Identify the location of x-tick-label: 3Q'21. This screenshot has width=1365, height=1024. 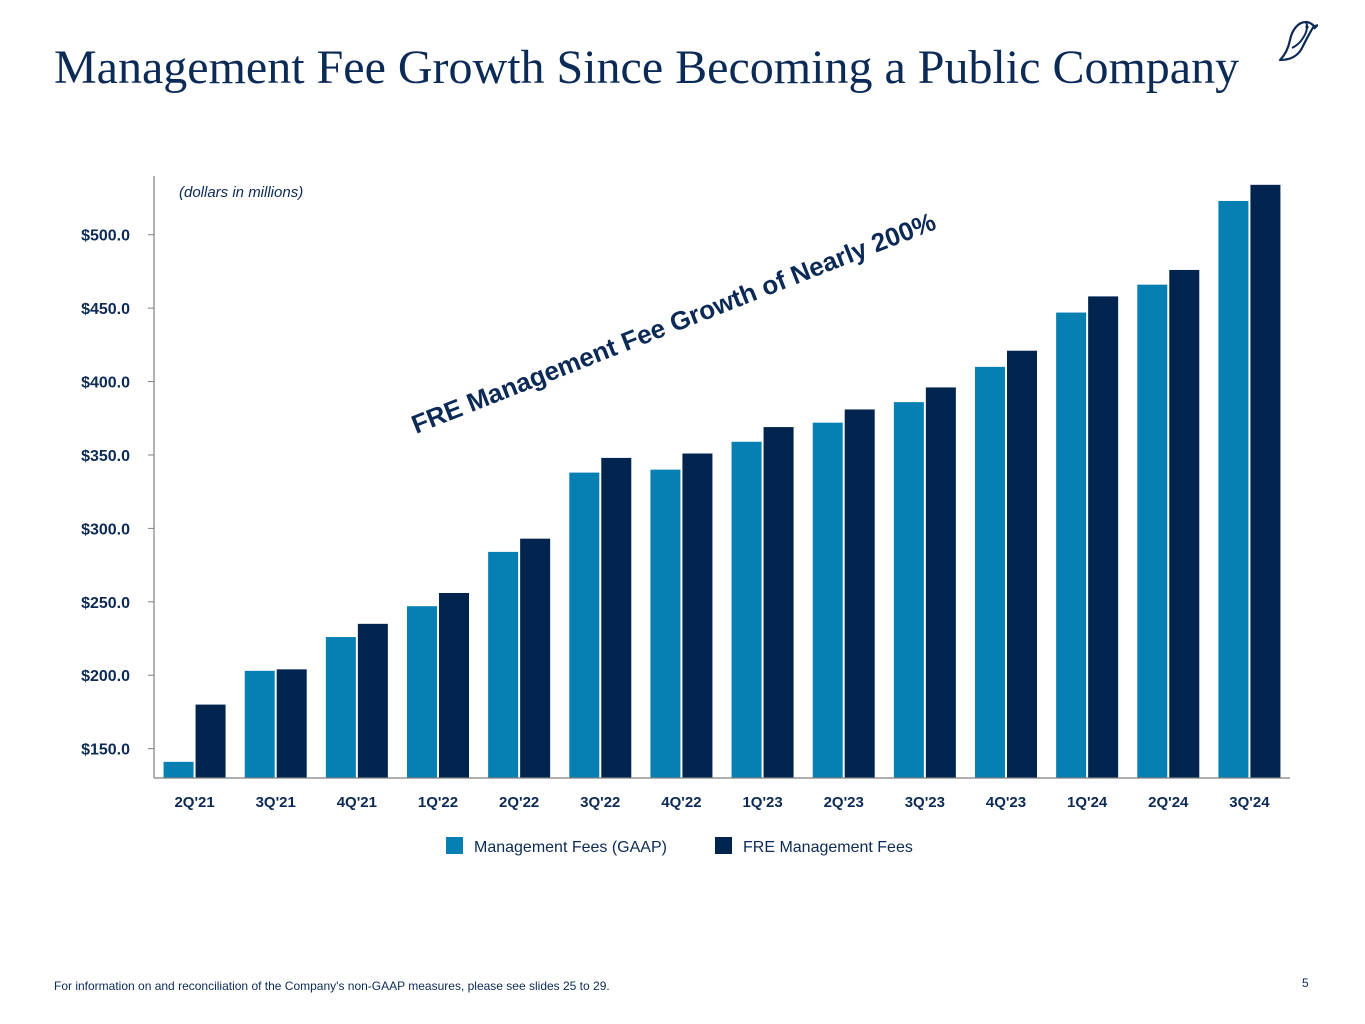
(276, 802).